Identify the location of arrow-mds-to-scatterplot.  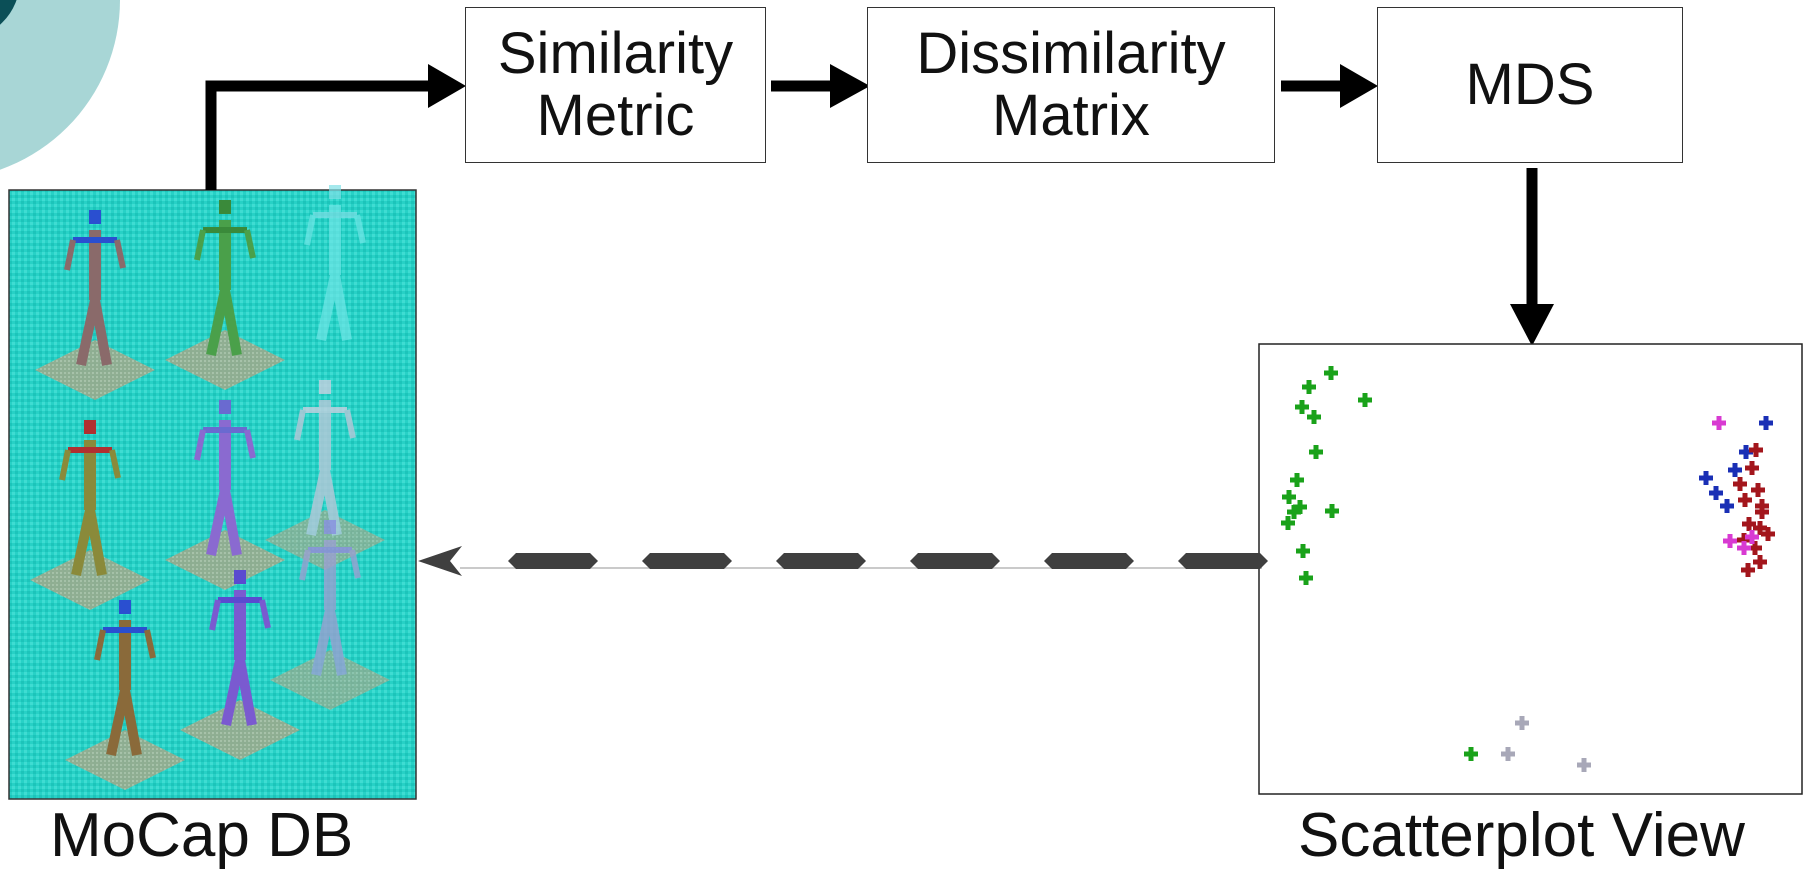
(1532, 257).